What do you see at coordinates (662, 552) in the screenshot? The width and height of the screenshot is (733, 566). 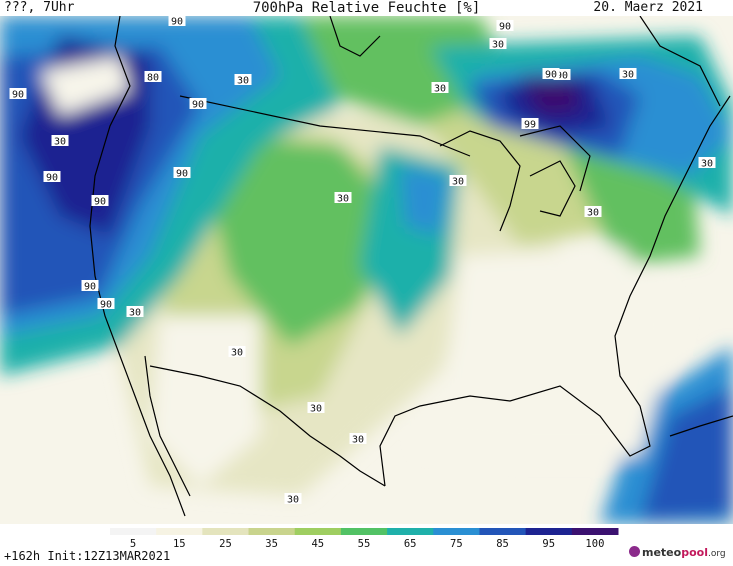 I see `logo-prefix: meteo` at bounding box center [662, 552].